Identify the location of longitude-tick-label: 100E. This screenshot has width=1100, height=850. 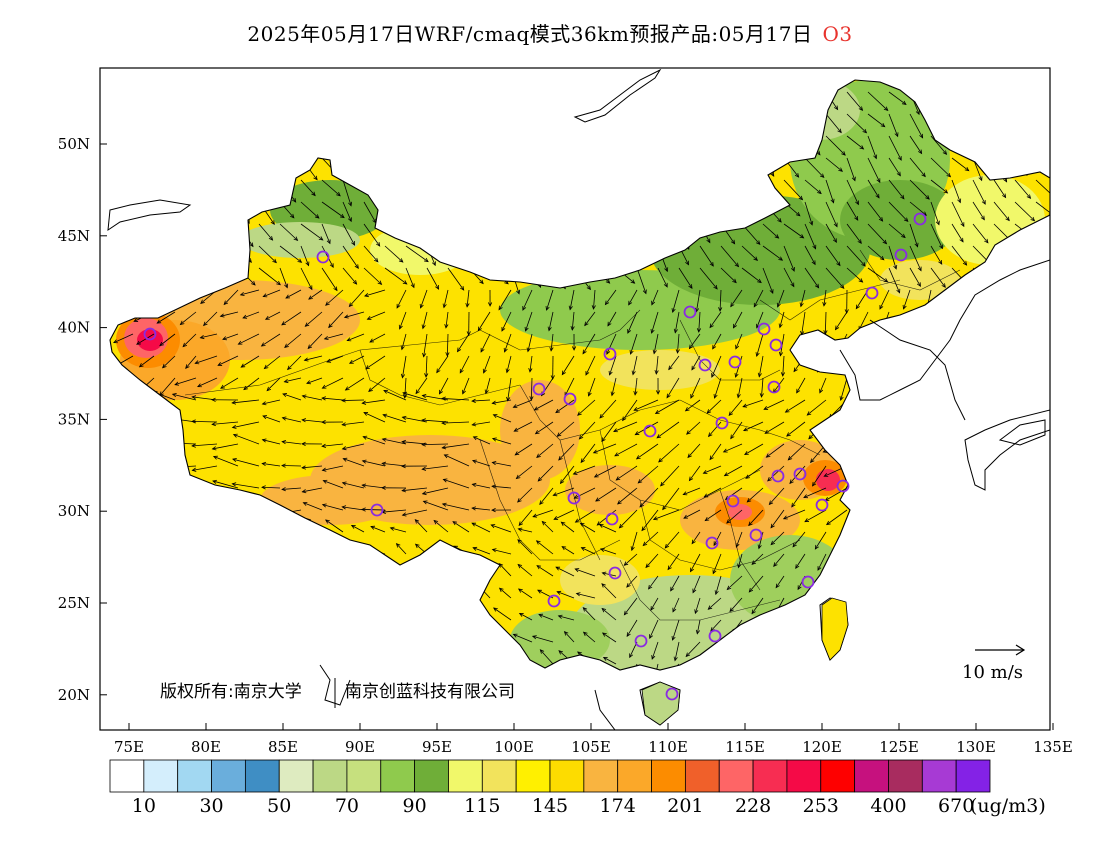
(514, 747).